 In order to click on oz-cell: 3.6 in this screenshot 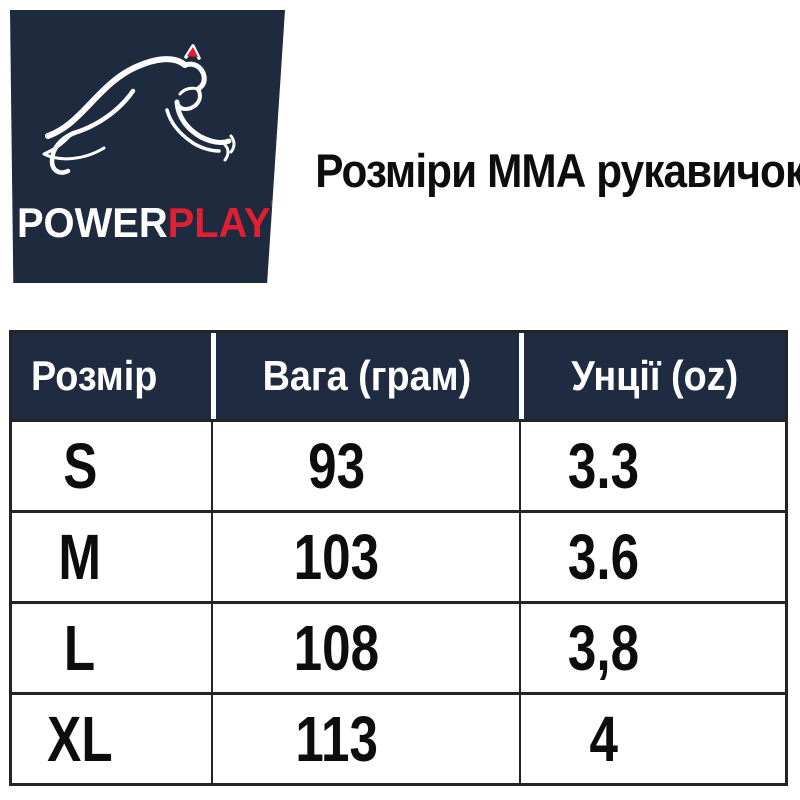, I will do `click(651, 555)`.